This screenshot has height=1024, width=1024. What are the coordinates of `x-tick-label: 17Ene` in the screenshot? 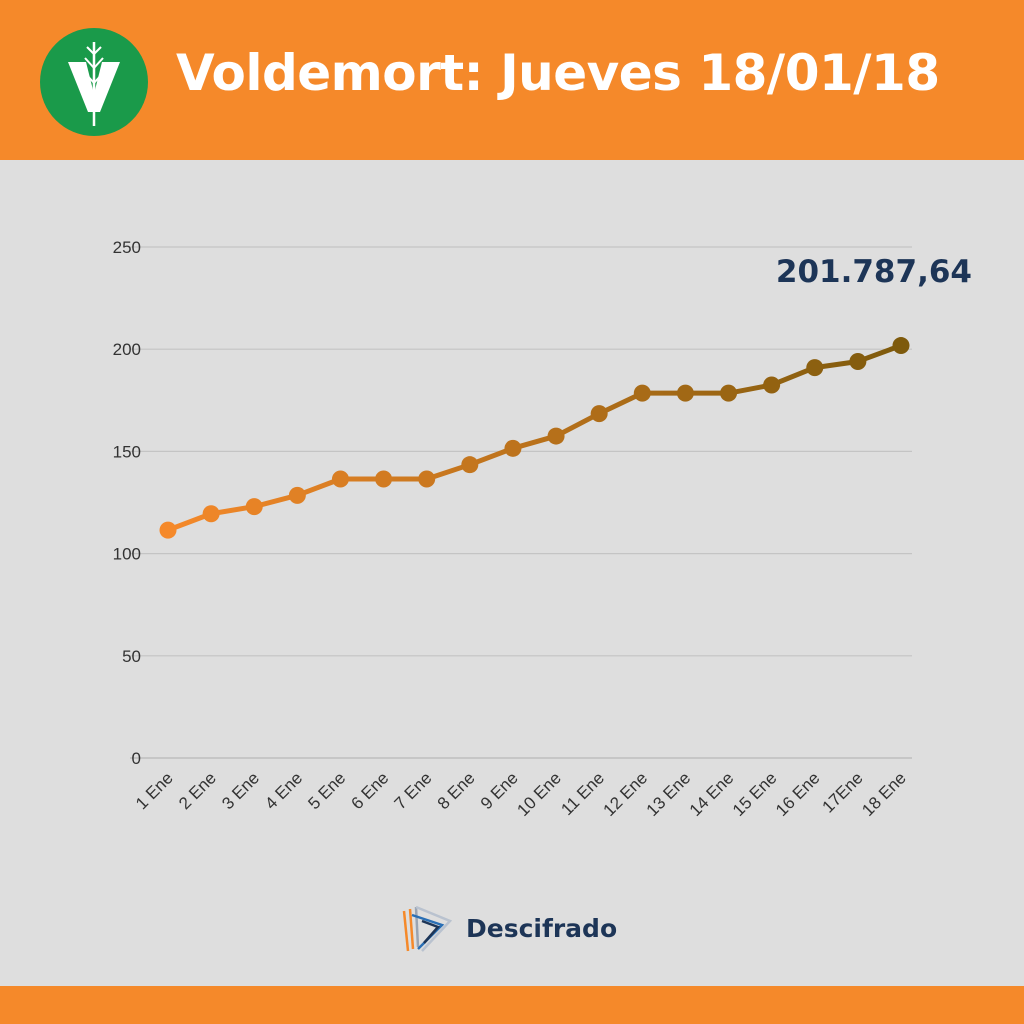 It's located at (843, 792).